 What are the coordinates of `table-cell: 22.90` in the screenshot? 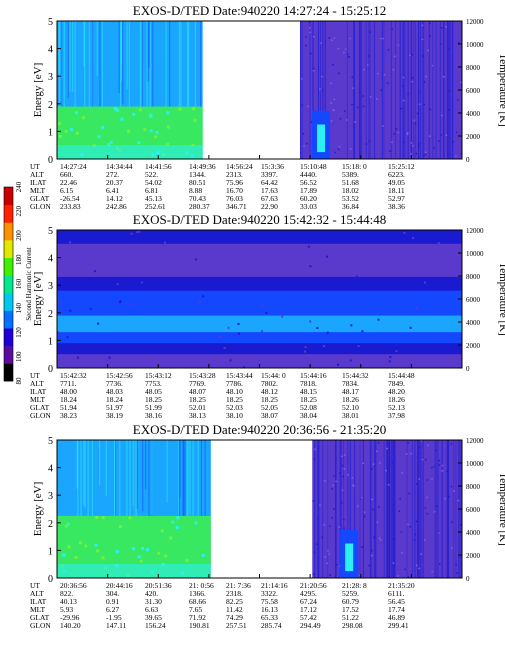 It's located at (269, 206).